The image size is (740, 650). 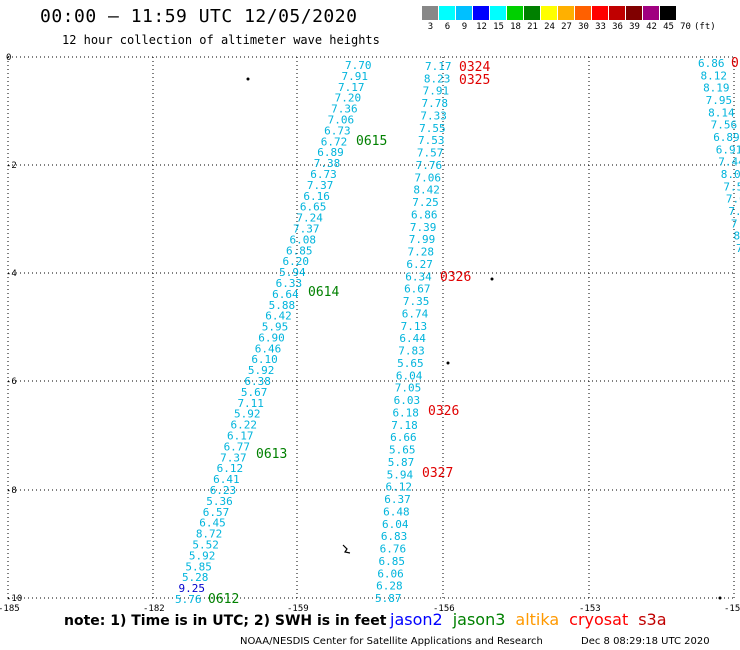 I want to click on wave-height-value: 6.37, so click(x=397, y=499).